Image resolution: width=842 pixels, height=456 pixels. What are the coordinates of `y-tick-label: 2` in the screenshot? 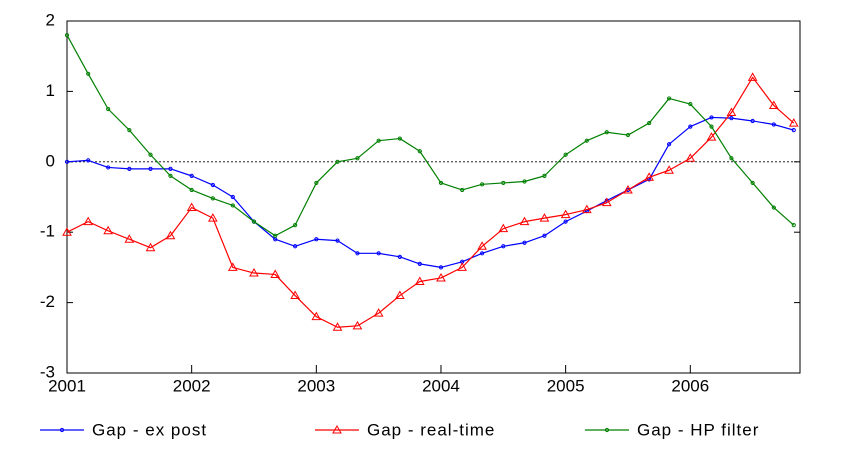 It's located at (50, 19).